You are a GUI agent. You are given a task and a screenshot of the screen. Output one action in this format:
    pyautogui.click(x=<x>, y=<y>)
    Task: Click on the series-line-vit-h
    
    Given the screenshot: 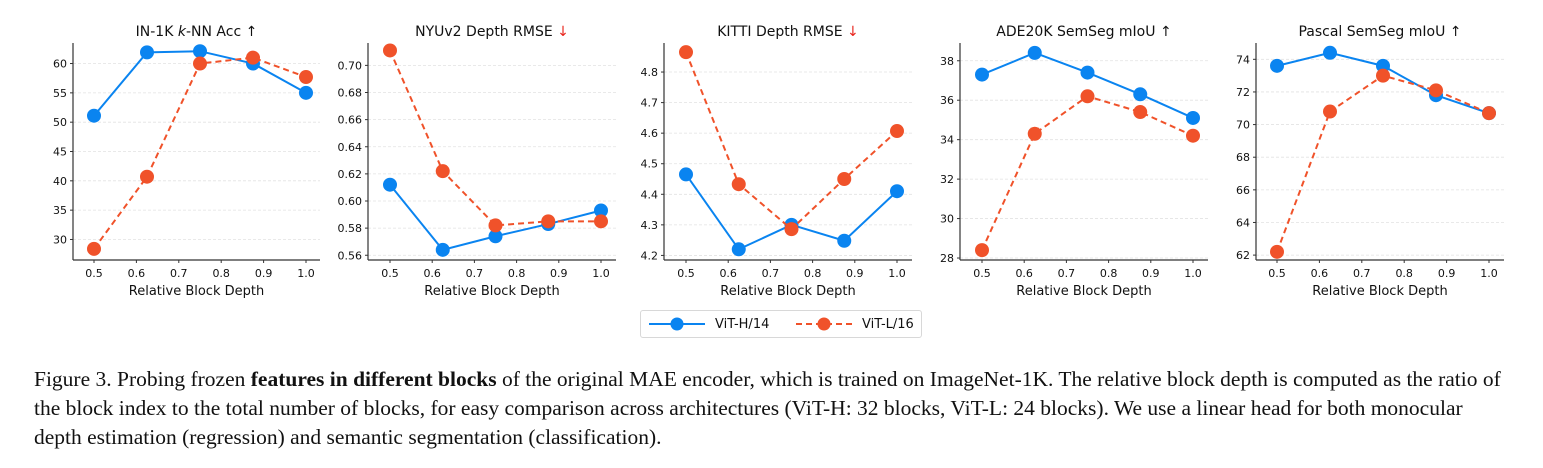 What is the action you would take?
    pyautogui.click(x=1087, y=85)
    